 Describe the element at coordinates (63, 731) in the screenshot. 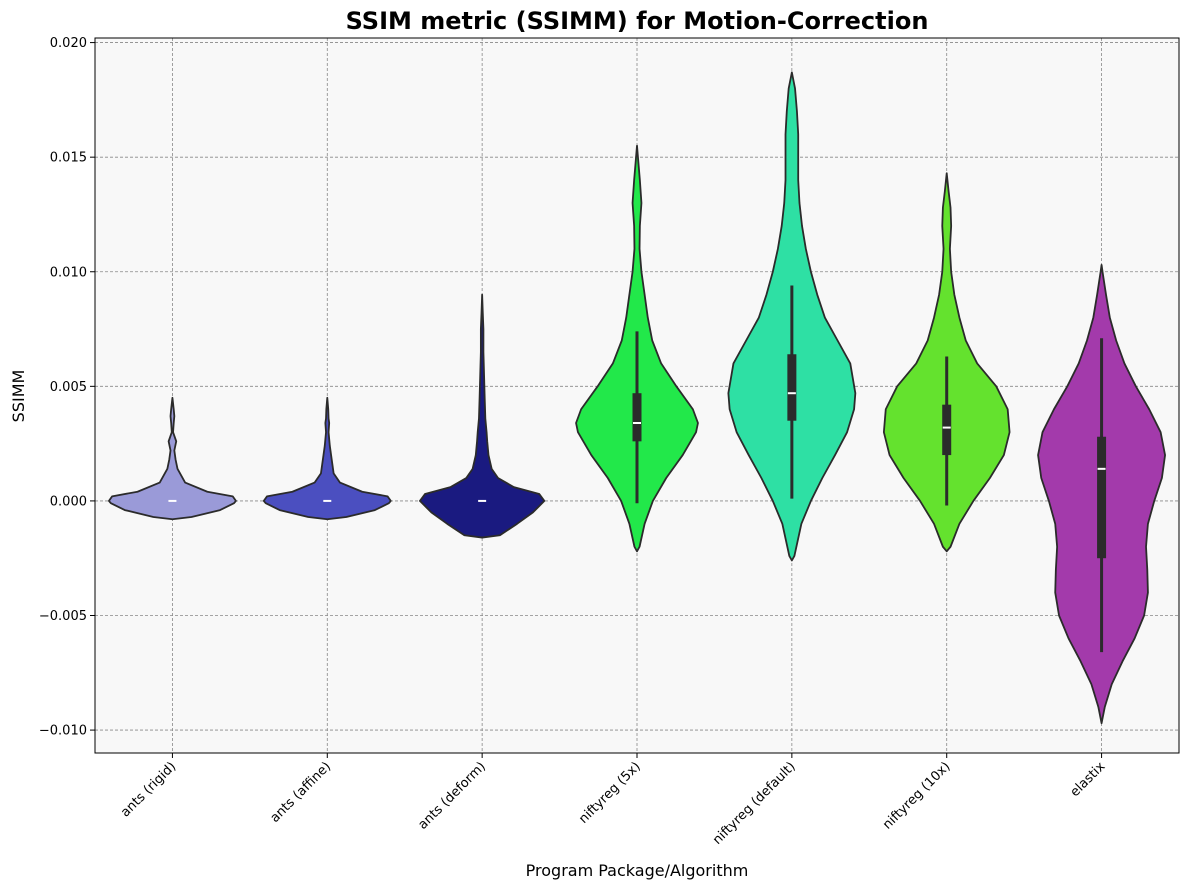

I see `y-tick-label: −0.010` at that location.